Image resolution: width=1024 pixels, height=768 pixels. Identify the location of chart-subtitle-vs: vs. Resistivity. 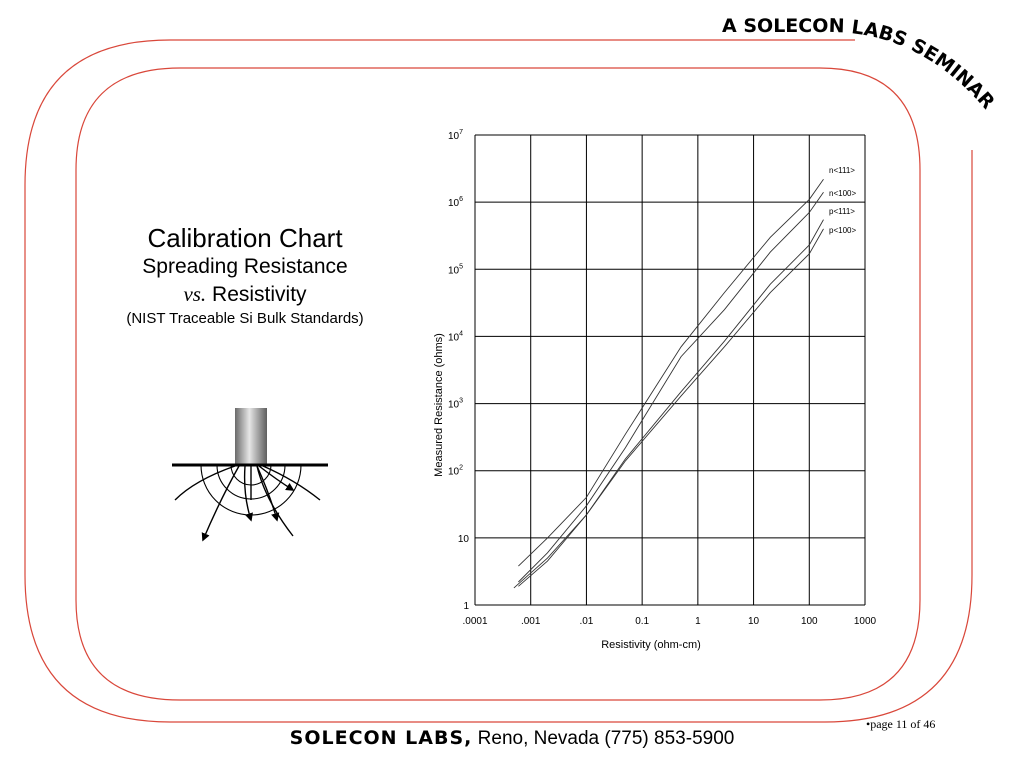
(245, 294).